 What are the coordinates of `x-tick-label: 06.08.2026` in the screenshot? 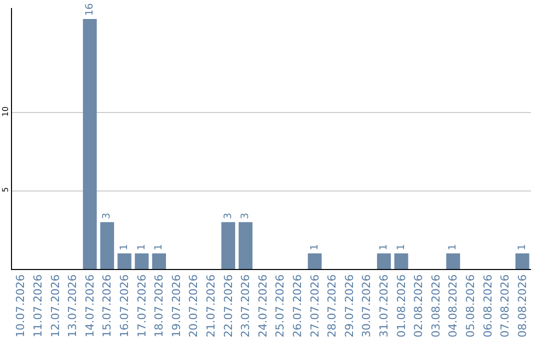 It's located at (487, 306).